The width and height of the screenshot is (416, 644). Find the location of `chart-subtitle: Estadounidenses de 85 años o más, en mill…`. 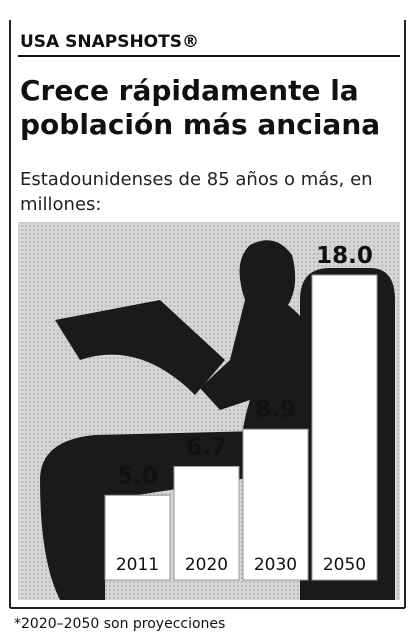

chart-subtitle: Estadounidenses de 85 años o más, en mill… is located at coordinates (196, 192).